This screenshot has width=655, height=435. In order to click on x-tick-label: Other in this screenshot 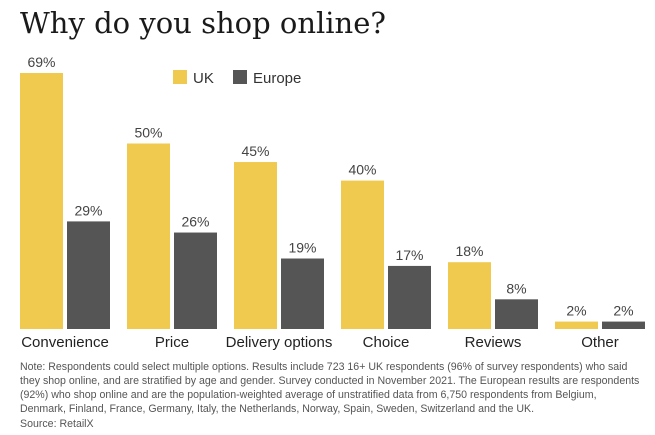, I will do `click(600, 342)`.